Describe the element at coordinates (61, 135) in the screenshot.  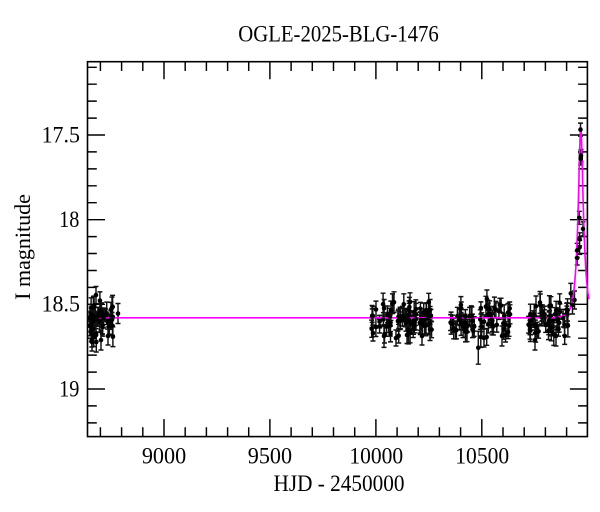
I see `svg-text: 17.5` at that location.